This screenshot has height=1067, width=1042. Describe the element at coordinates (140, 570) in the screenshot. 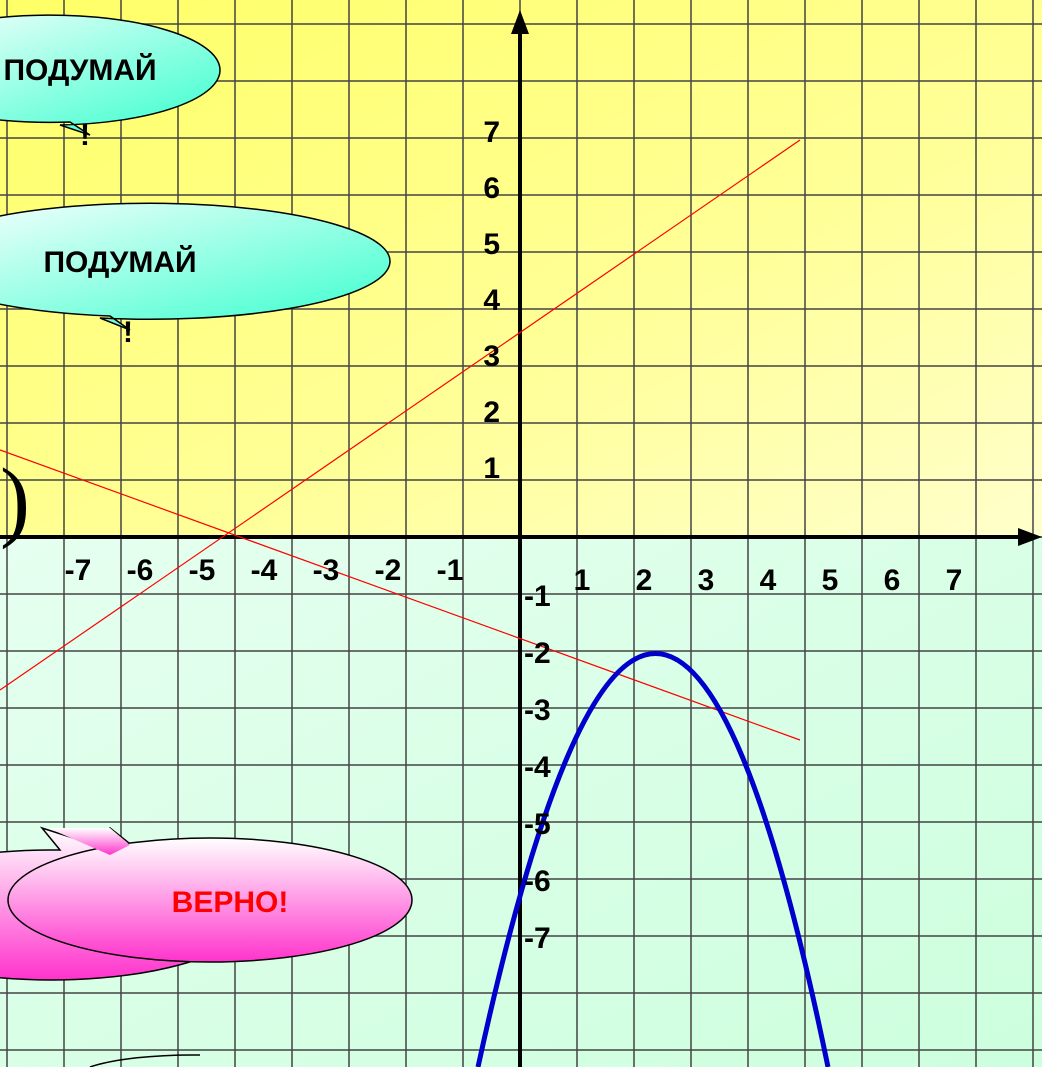

I see `x-label: -6` at that location.